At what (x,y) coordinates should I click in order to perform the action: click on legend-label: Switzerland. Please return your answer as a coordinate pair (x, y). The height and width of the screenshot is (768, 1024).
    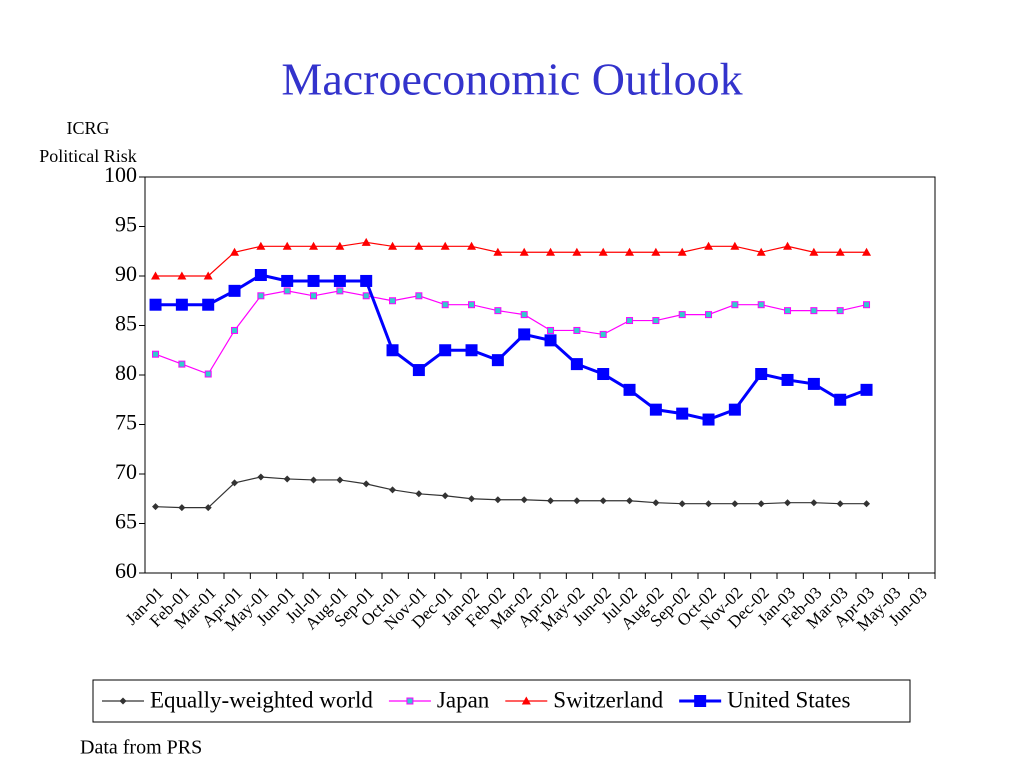
    Looking at the image, I should click on (608, 699).